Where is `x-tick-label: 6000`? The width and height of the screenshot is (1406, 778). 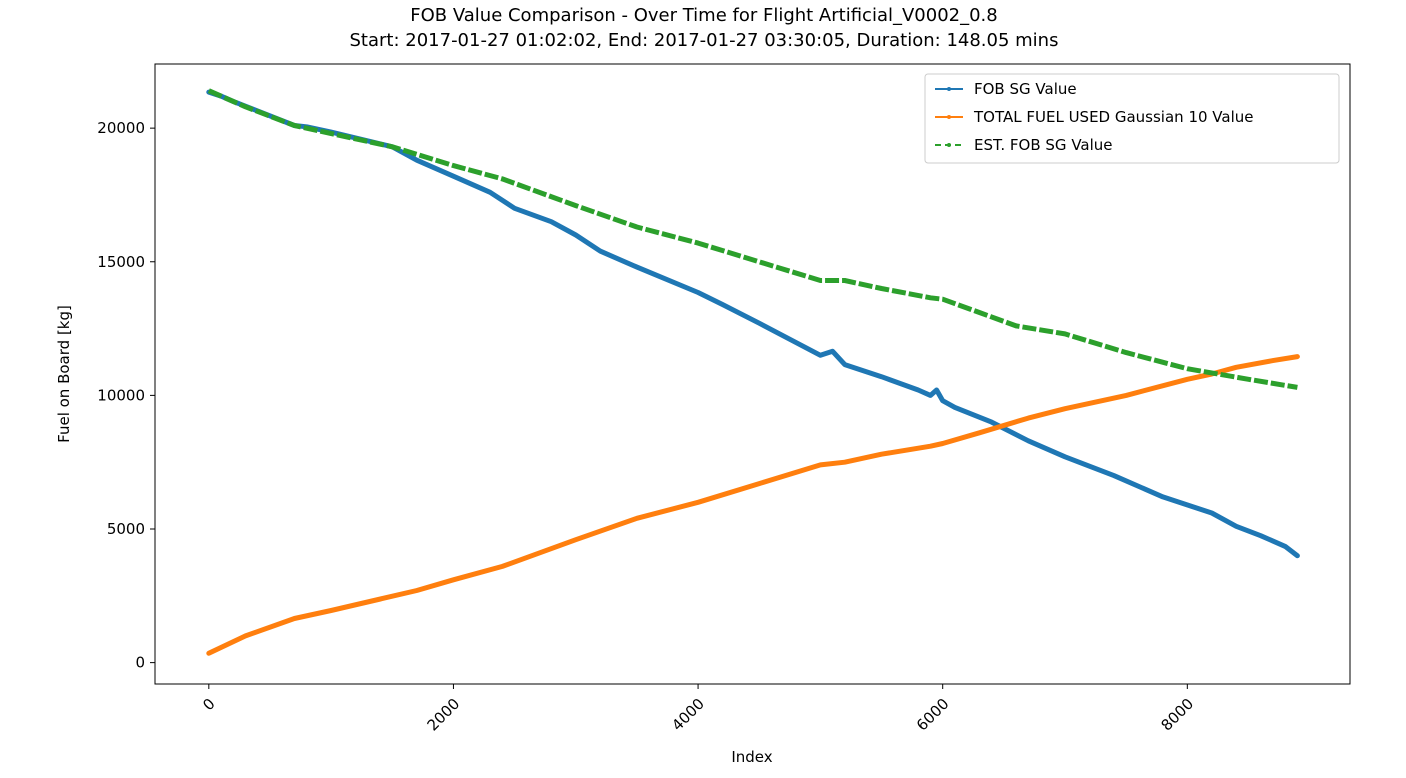
x-tick-label: 6000 is located at coordinates (933, 715).